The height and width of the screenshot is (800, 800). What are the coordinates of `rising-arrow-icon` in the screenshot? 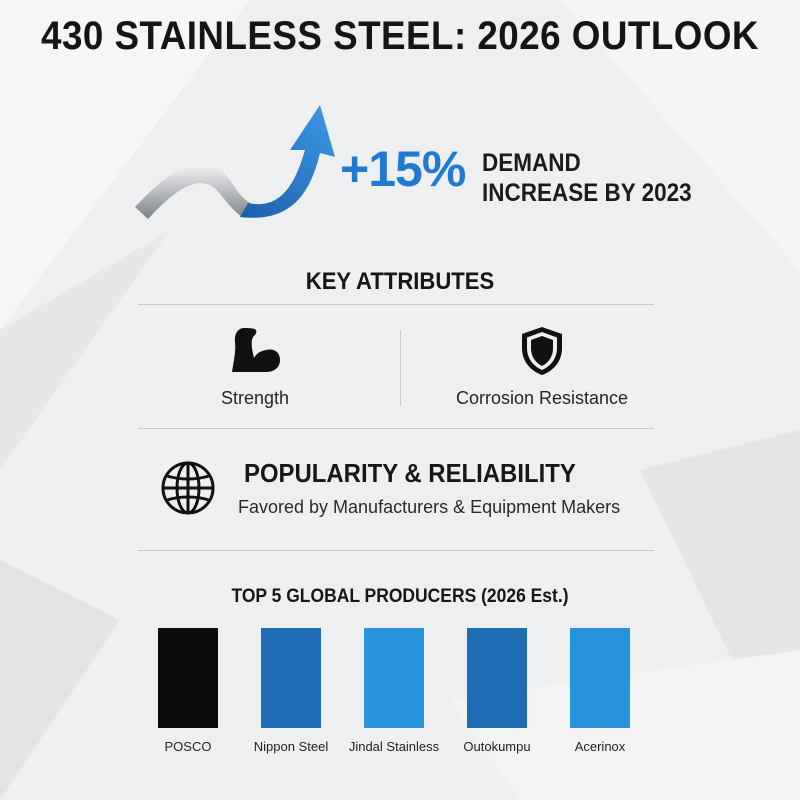 It's located at (235, 162).